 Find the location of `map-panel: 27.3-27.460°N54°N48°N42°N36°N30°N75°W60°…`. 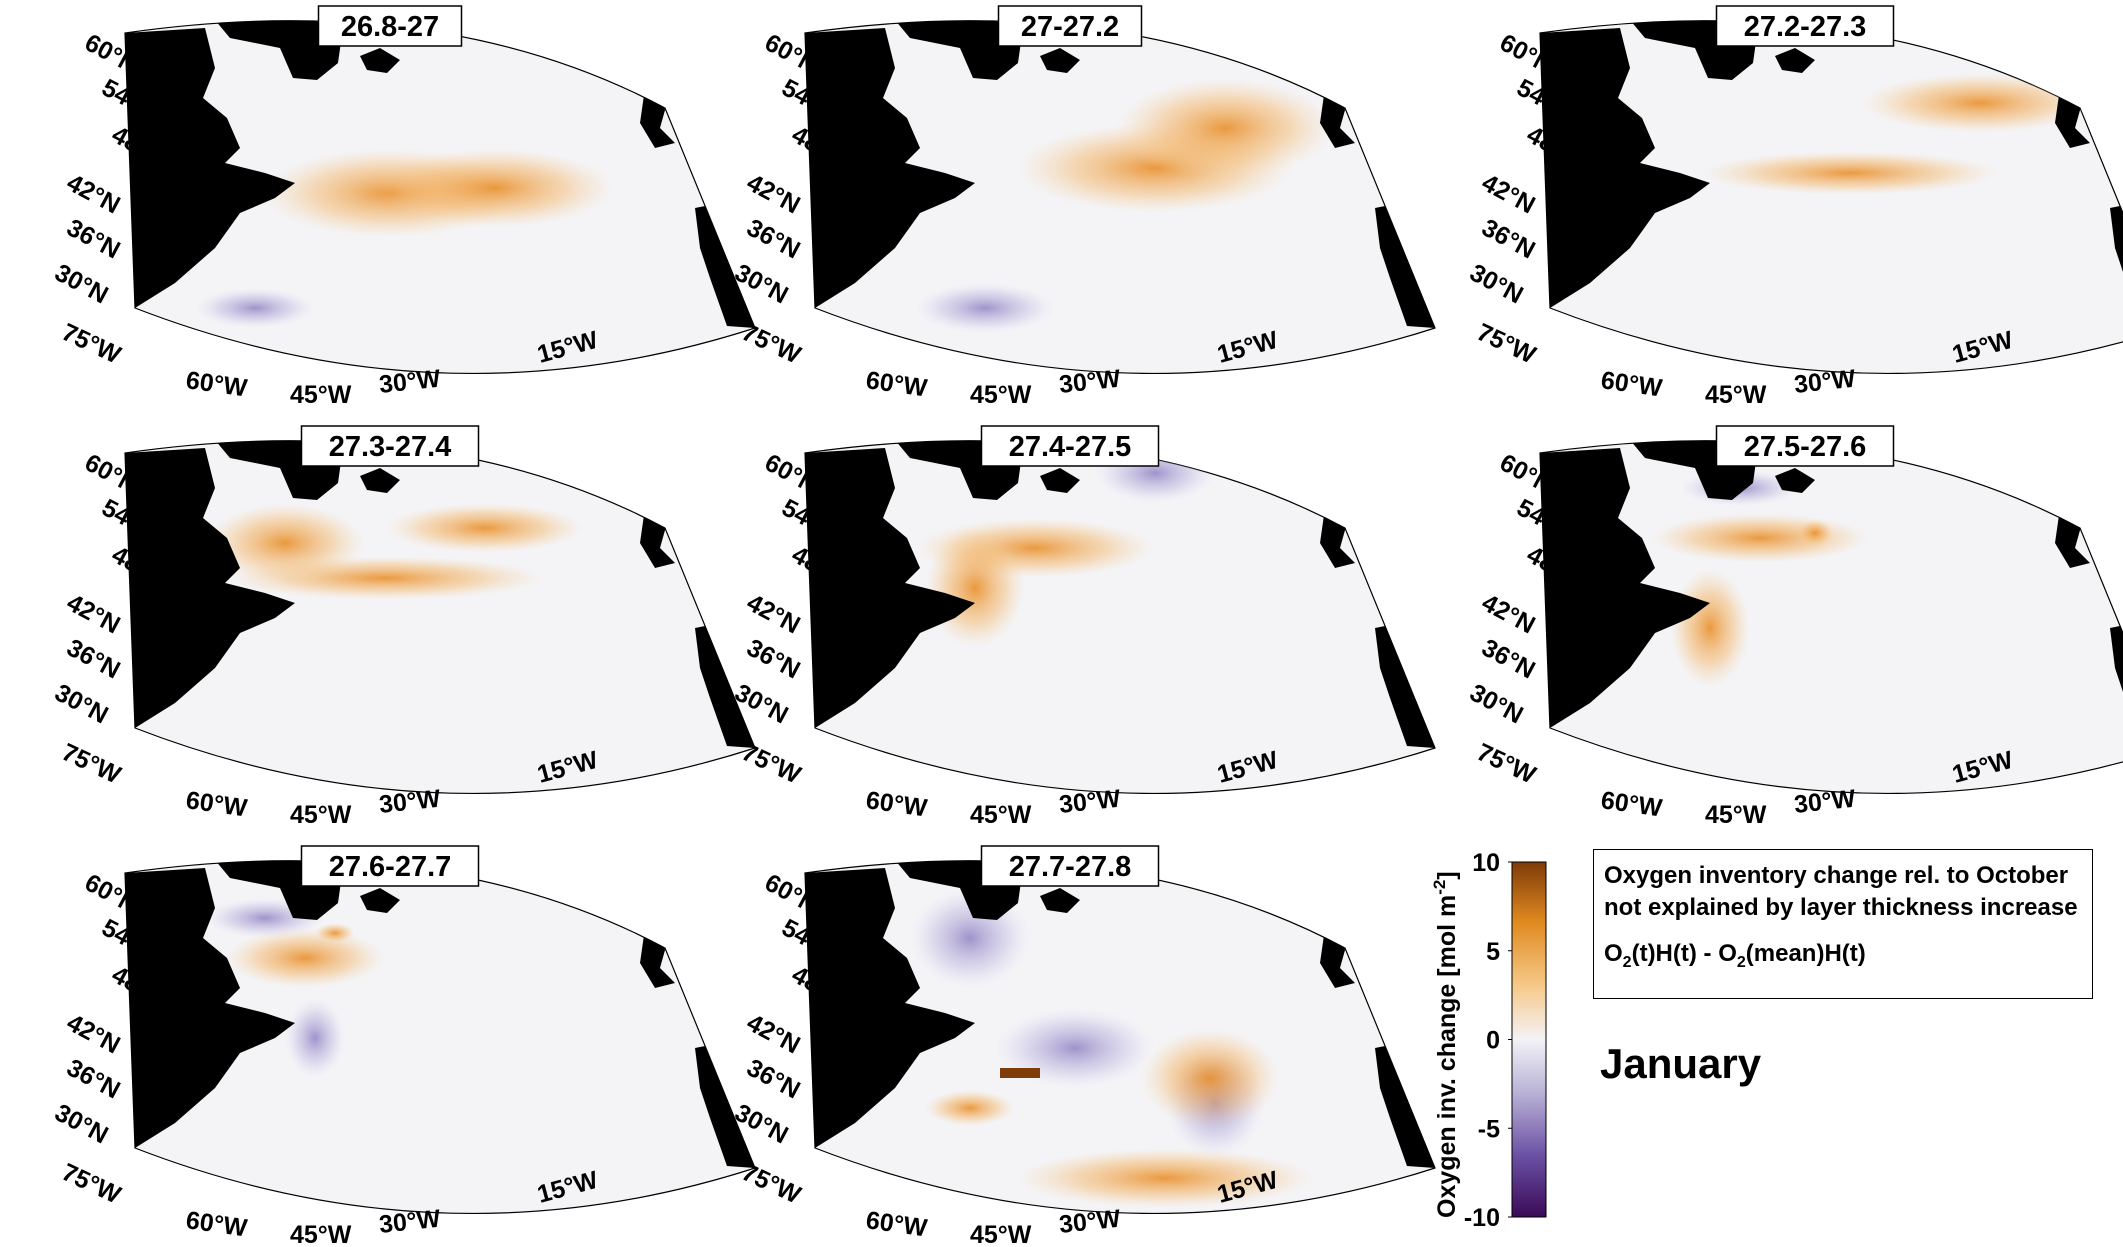

map-panel: 27.3-27.460°N54°N48°N42°N36°N30°N75°W60°… is located at coordinates (403, 627).